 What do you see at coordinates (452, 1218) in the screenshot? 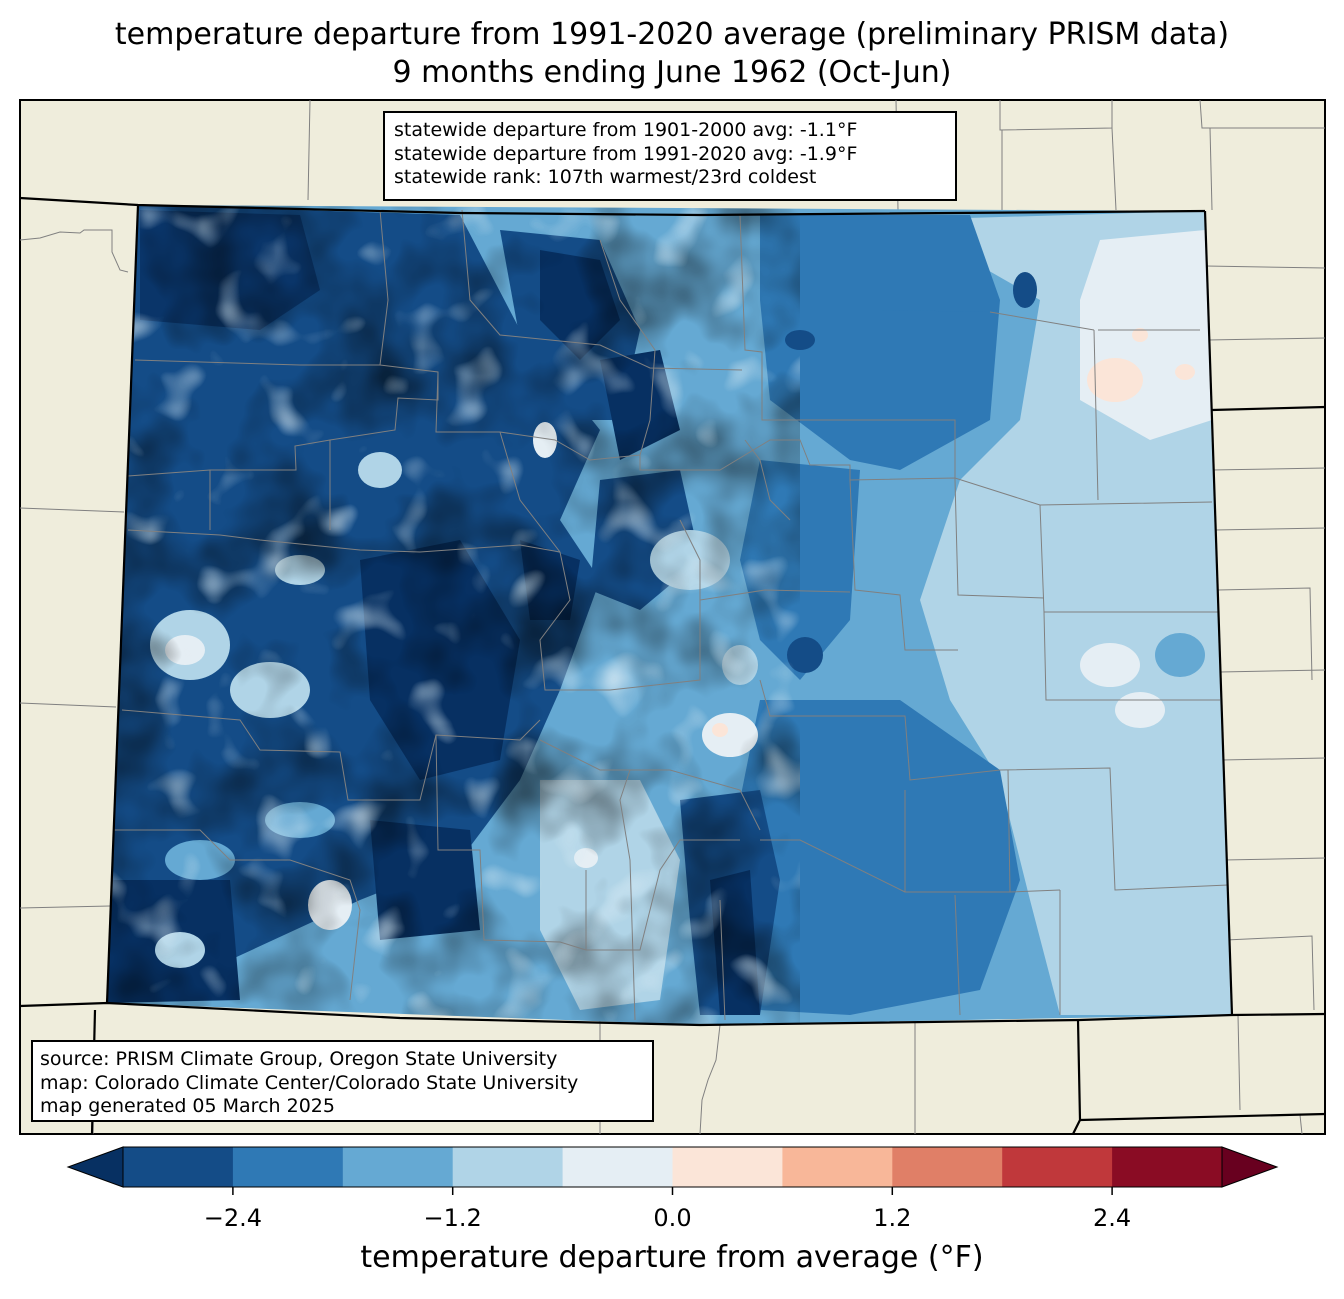
I see `colorbar-tick-label: −1.2` at bounding box center [452, 1218].